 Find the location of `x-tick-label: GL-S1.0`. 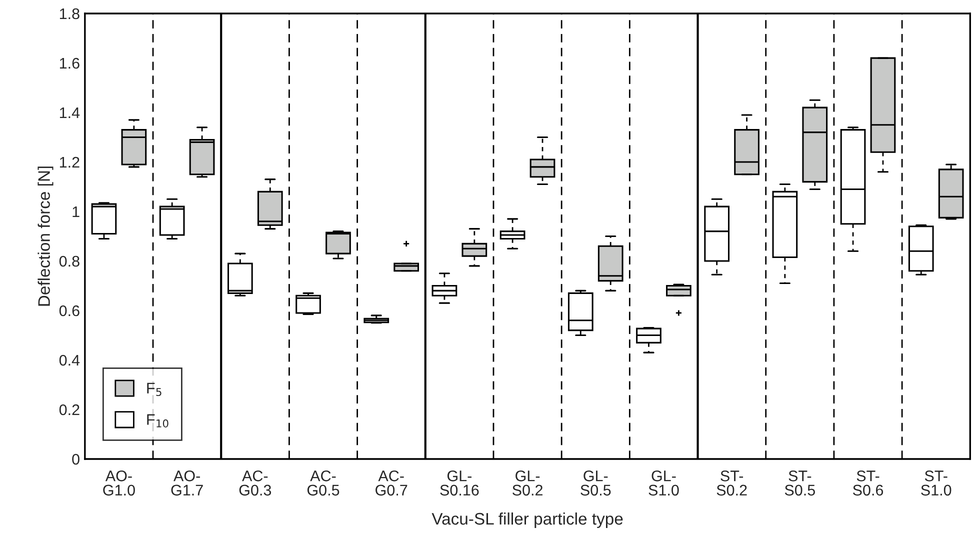

x-tick-label: GL-S1.0 is located at coordinates (663, 483).